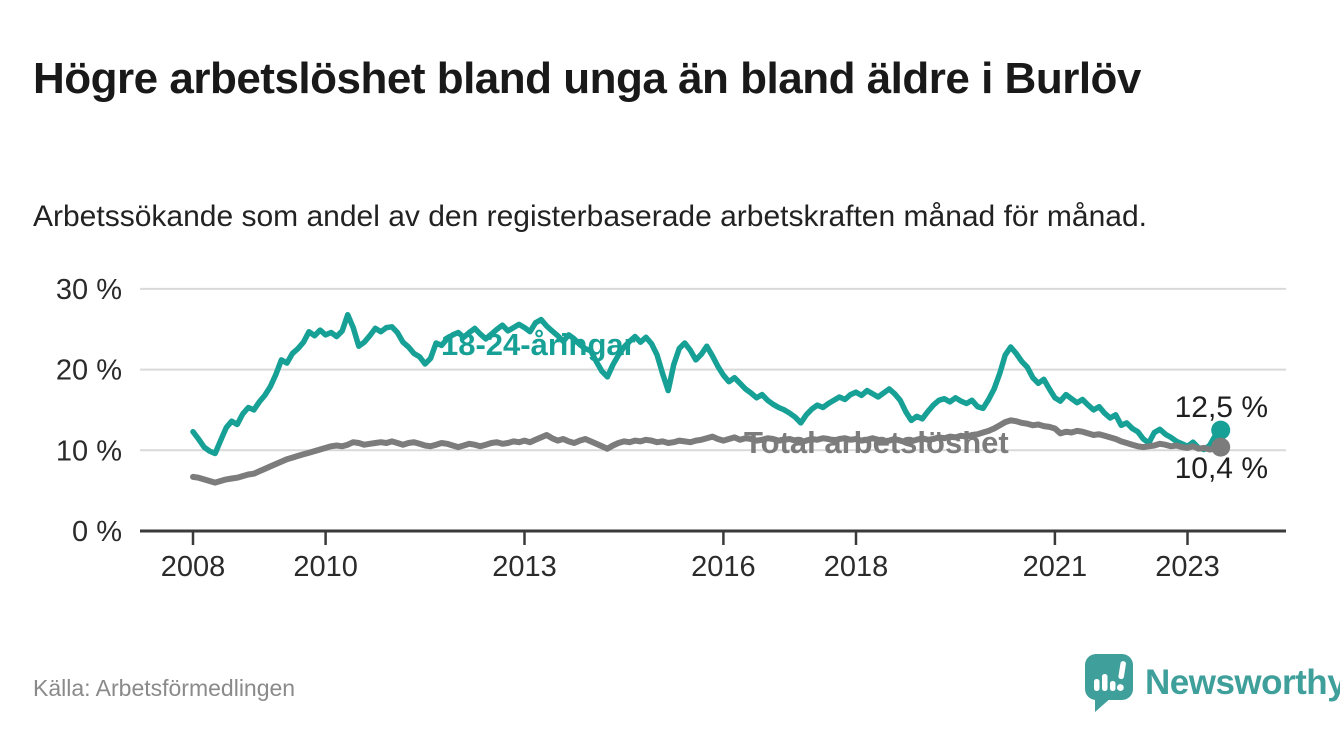 The image size is (1340, 734). I want to click on x-axis-label-2021: 2021, so click(1055, 567).